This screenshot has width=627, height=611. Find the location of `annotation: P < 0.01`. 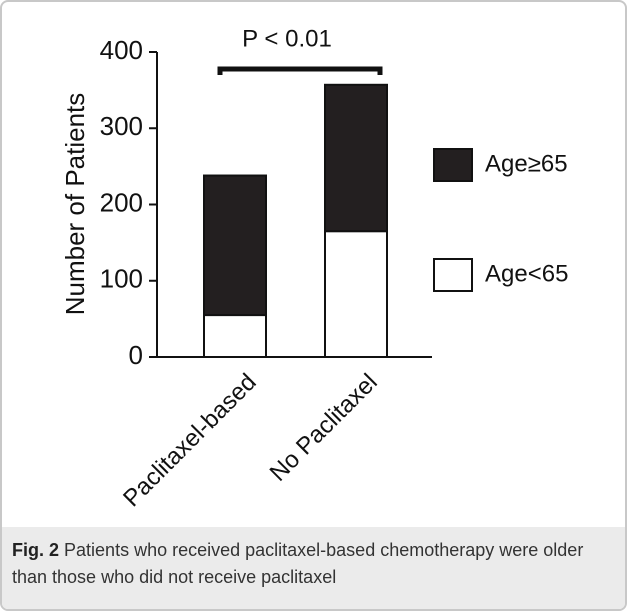

annotation: P < 0.01 is located at coordinates (287, 38).